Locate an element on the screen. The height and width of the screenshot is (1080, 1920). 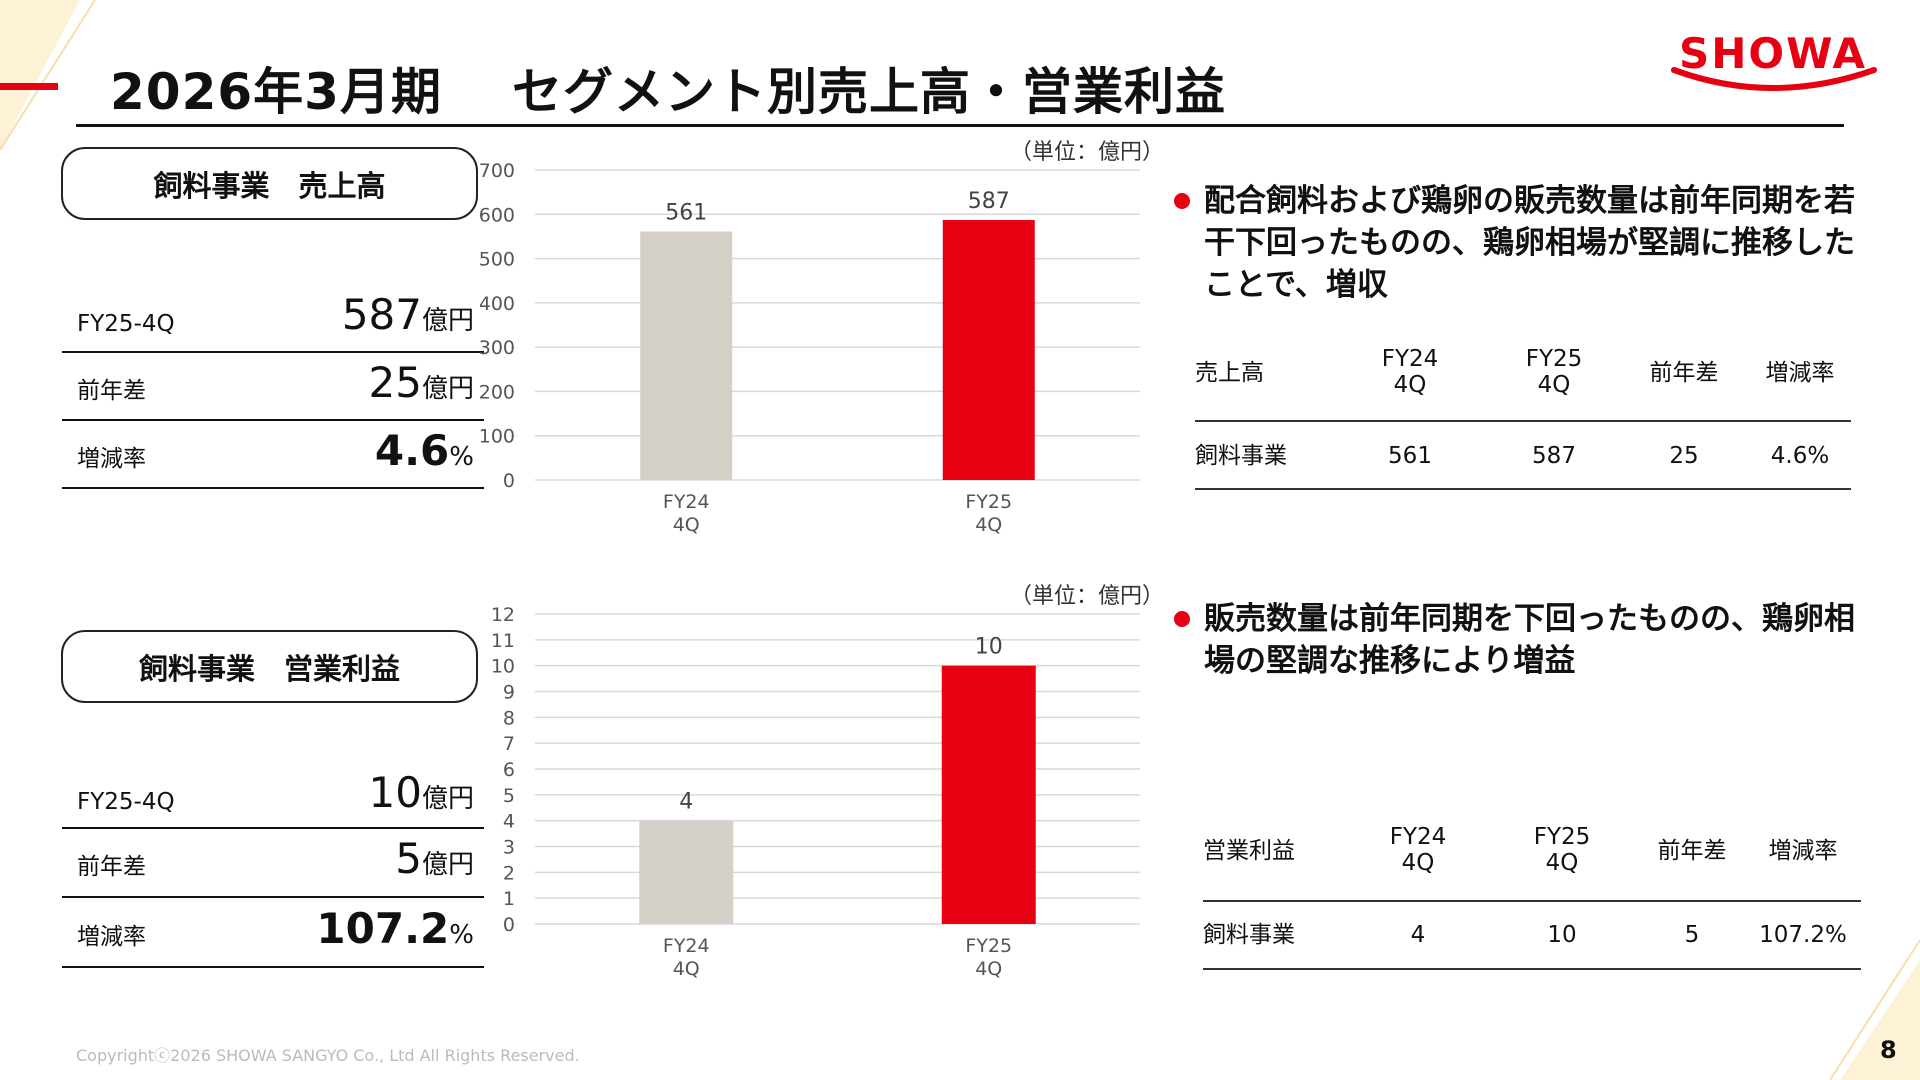
y-tick-label: 700 is located at coordinates (497, 171).